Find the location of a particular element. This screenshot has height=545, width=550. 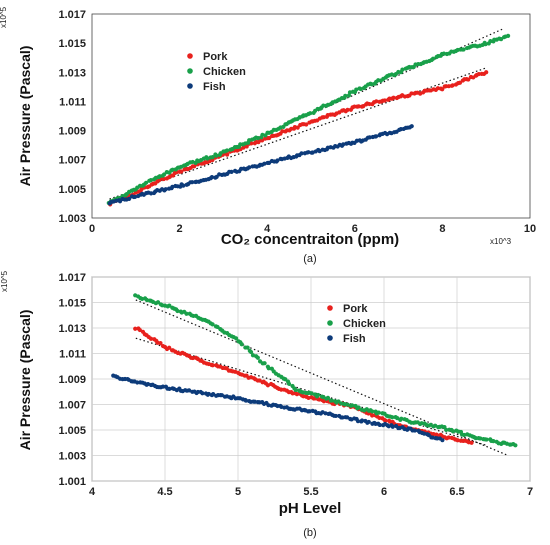

x-tick-label: 8 is located at coordinates (442, 229).